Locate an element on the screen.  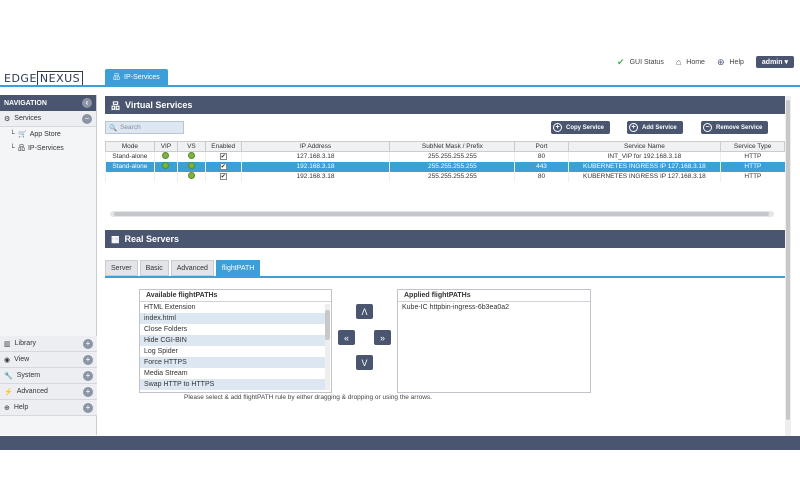
status-check-icon: ✔ is located at coordinates (621, 61).